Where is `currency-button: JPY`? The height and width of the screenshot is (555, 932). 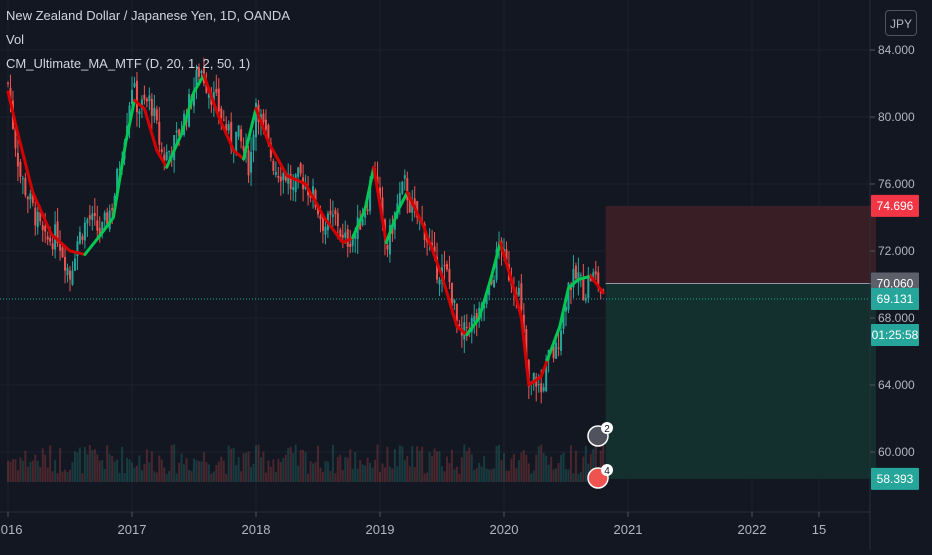
currency-button: JPY is located at coordinates (901, 23).